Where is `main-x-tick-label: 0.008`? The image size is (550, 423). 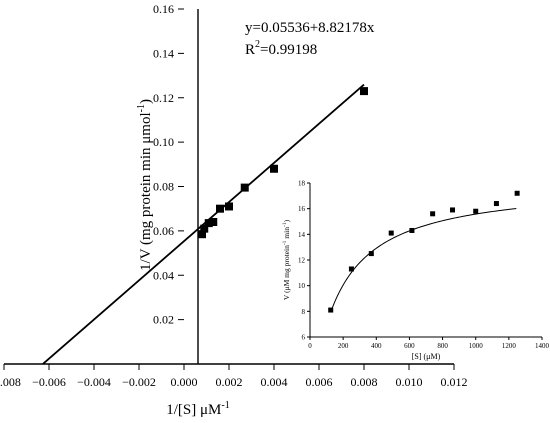
main-x-tick-label: 0.008 is located at coordinates (364, 382).